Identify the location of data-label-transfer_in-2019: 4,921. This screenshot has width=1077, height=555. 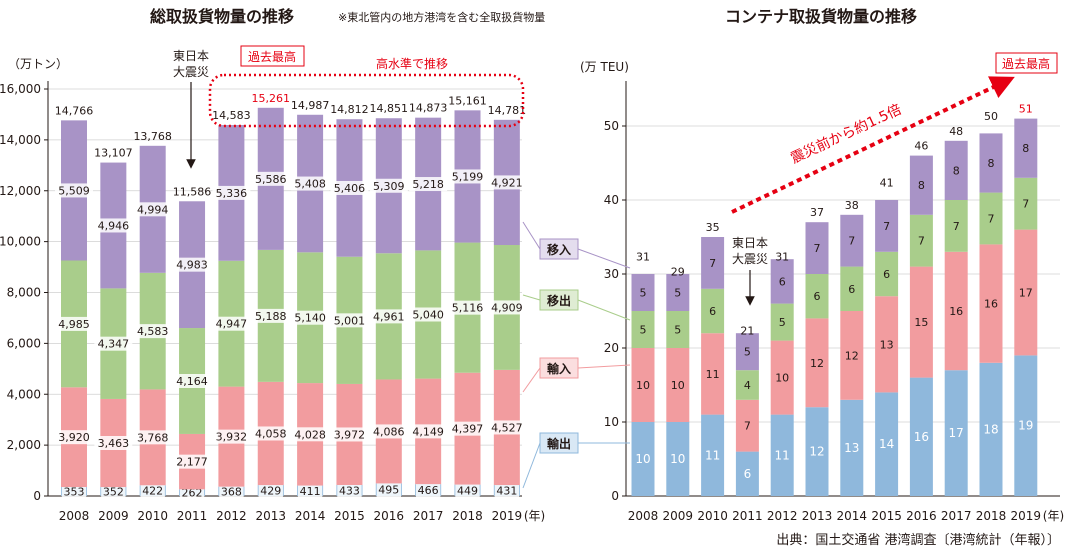
(507, 182).